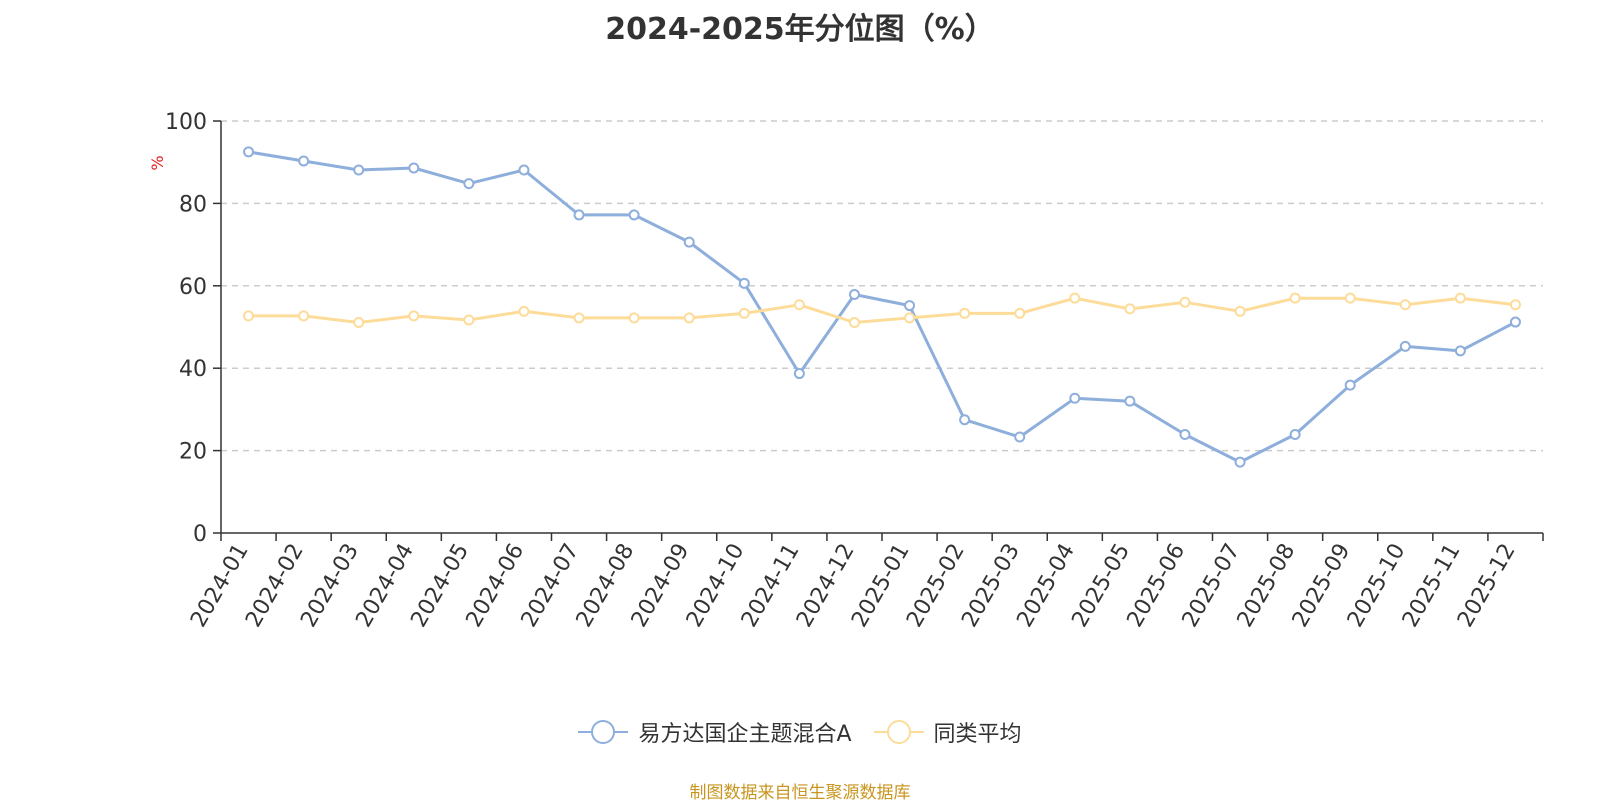  Describe the element at coordinates (157, 162) in the screenshot. I see `y-axis-label: %` at that location.